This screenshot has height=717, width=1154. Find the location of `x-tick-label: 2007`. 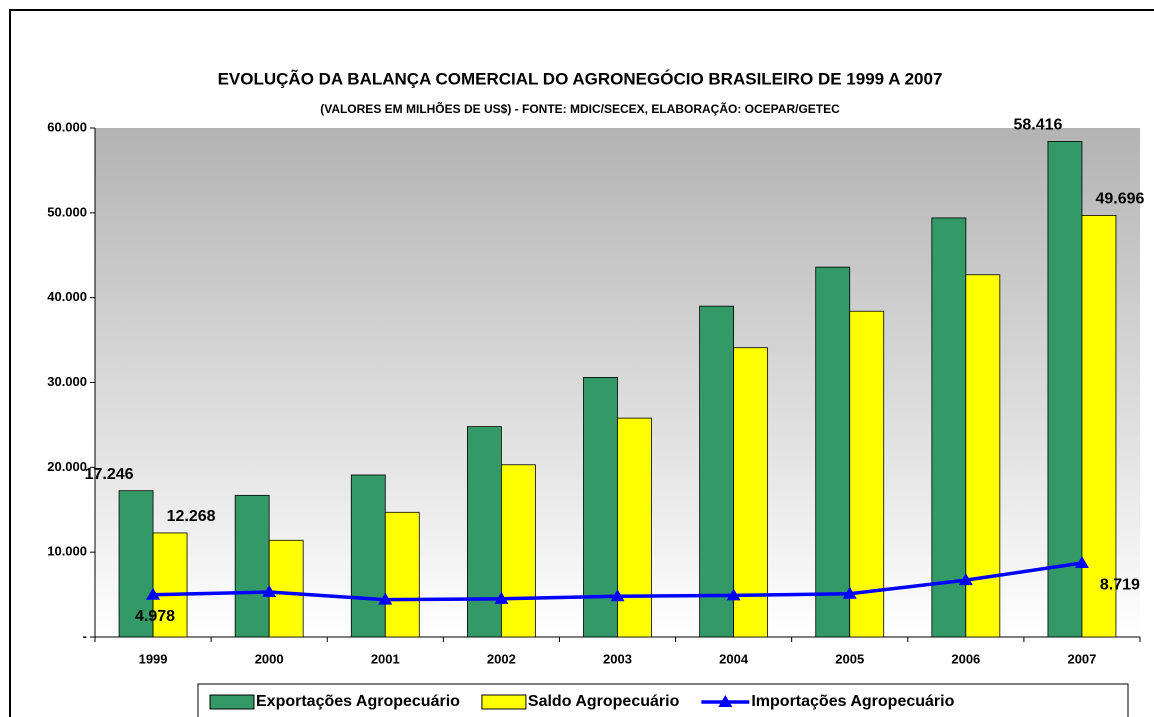

x-tick-label: 2007 is located at coordinates (1081, 658).